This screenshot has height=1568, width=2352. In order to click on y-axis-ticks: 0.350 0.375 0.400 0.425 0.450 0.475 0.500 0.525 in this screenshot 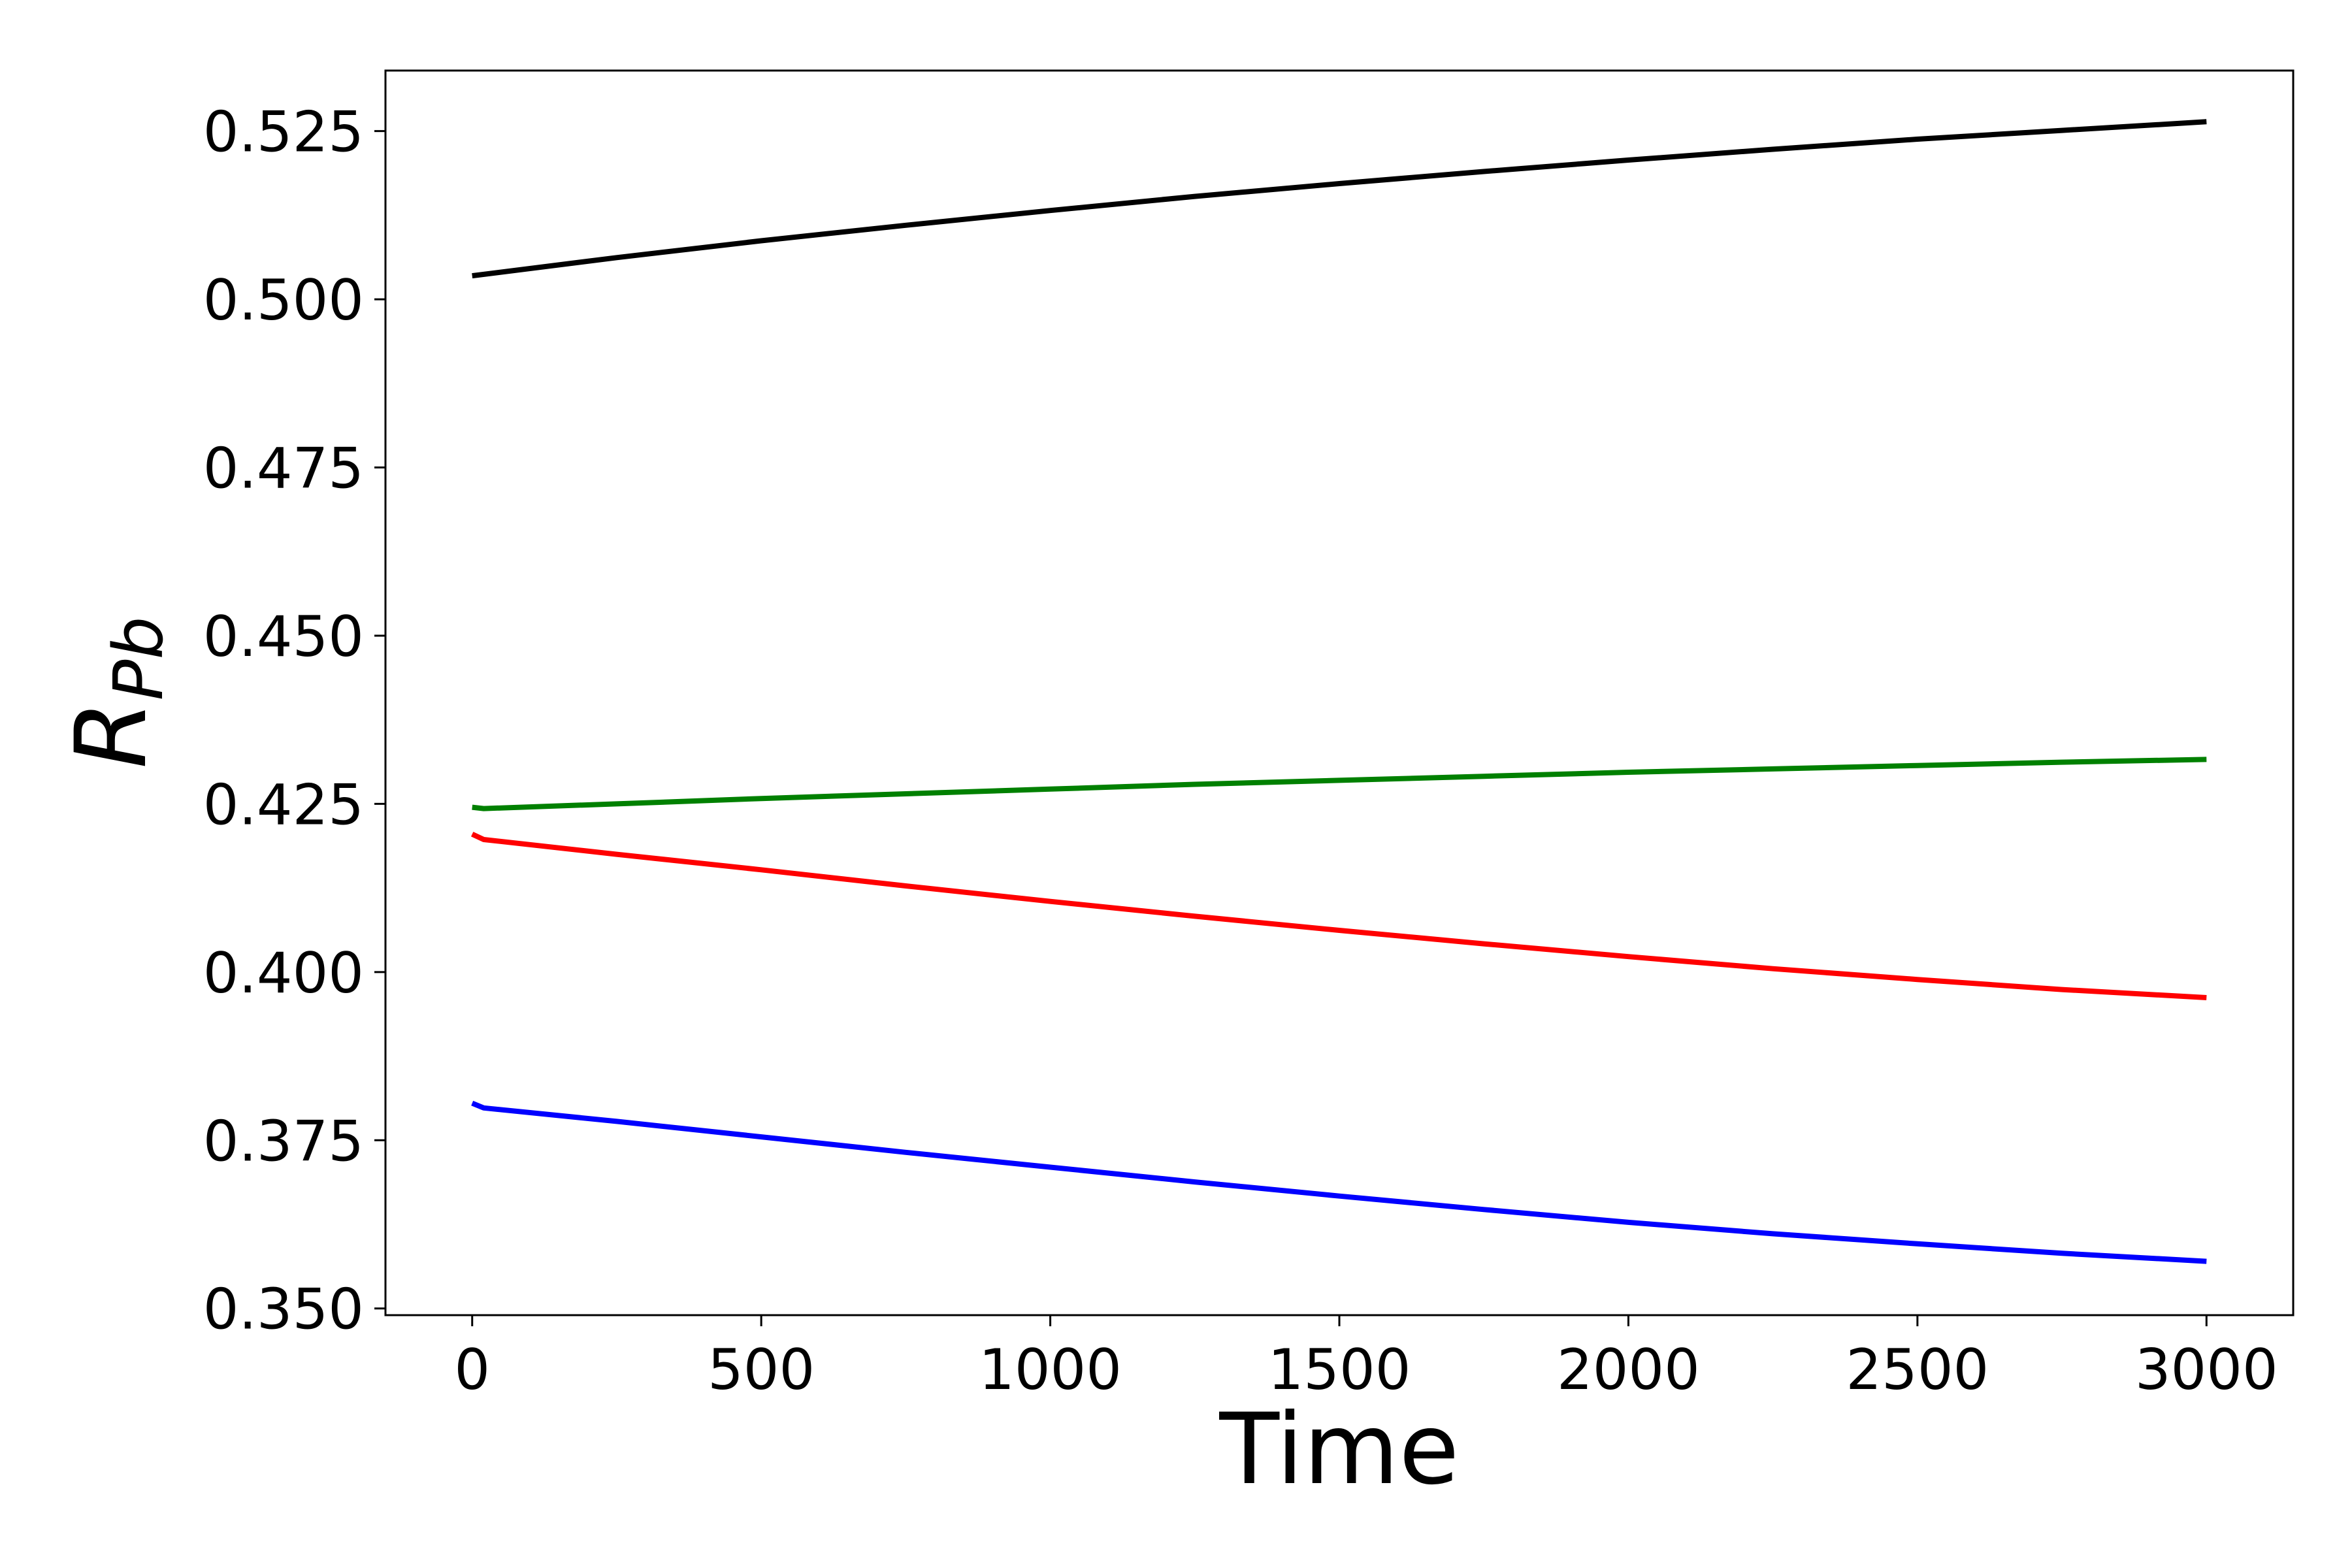, I will do `click(294, 721)`.